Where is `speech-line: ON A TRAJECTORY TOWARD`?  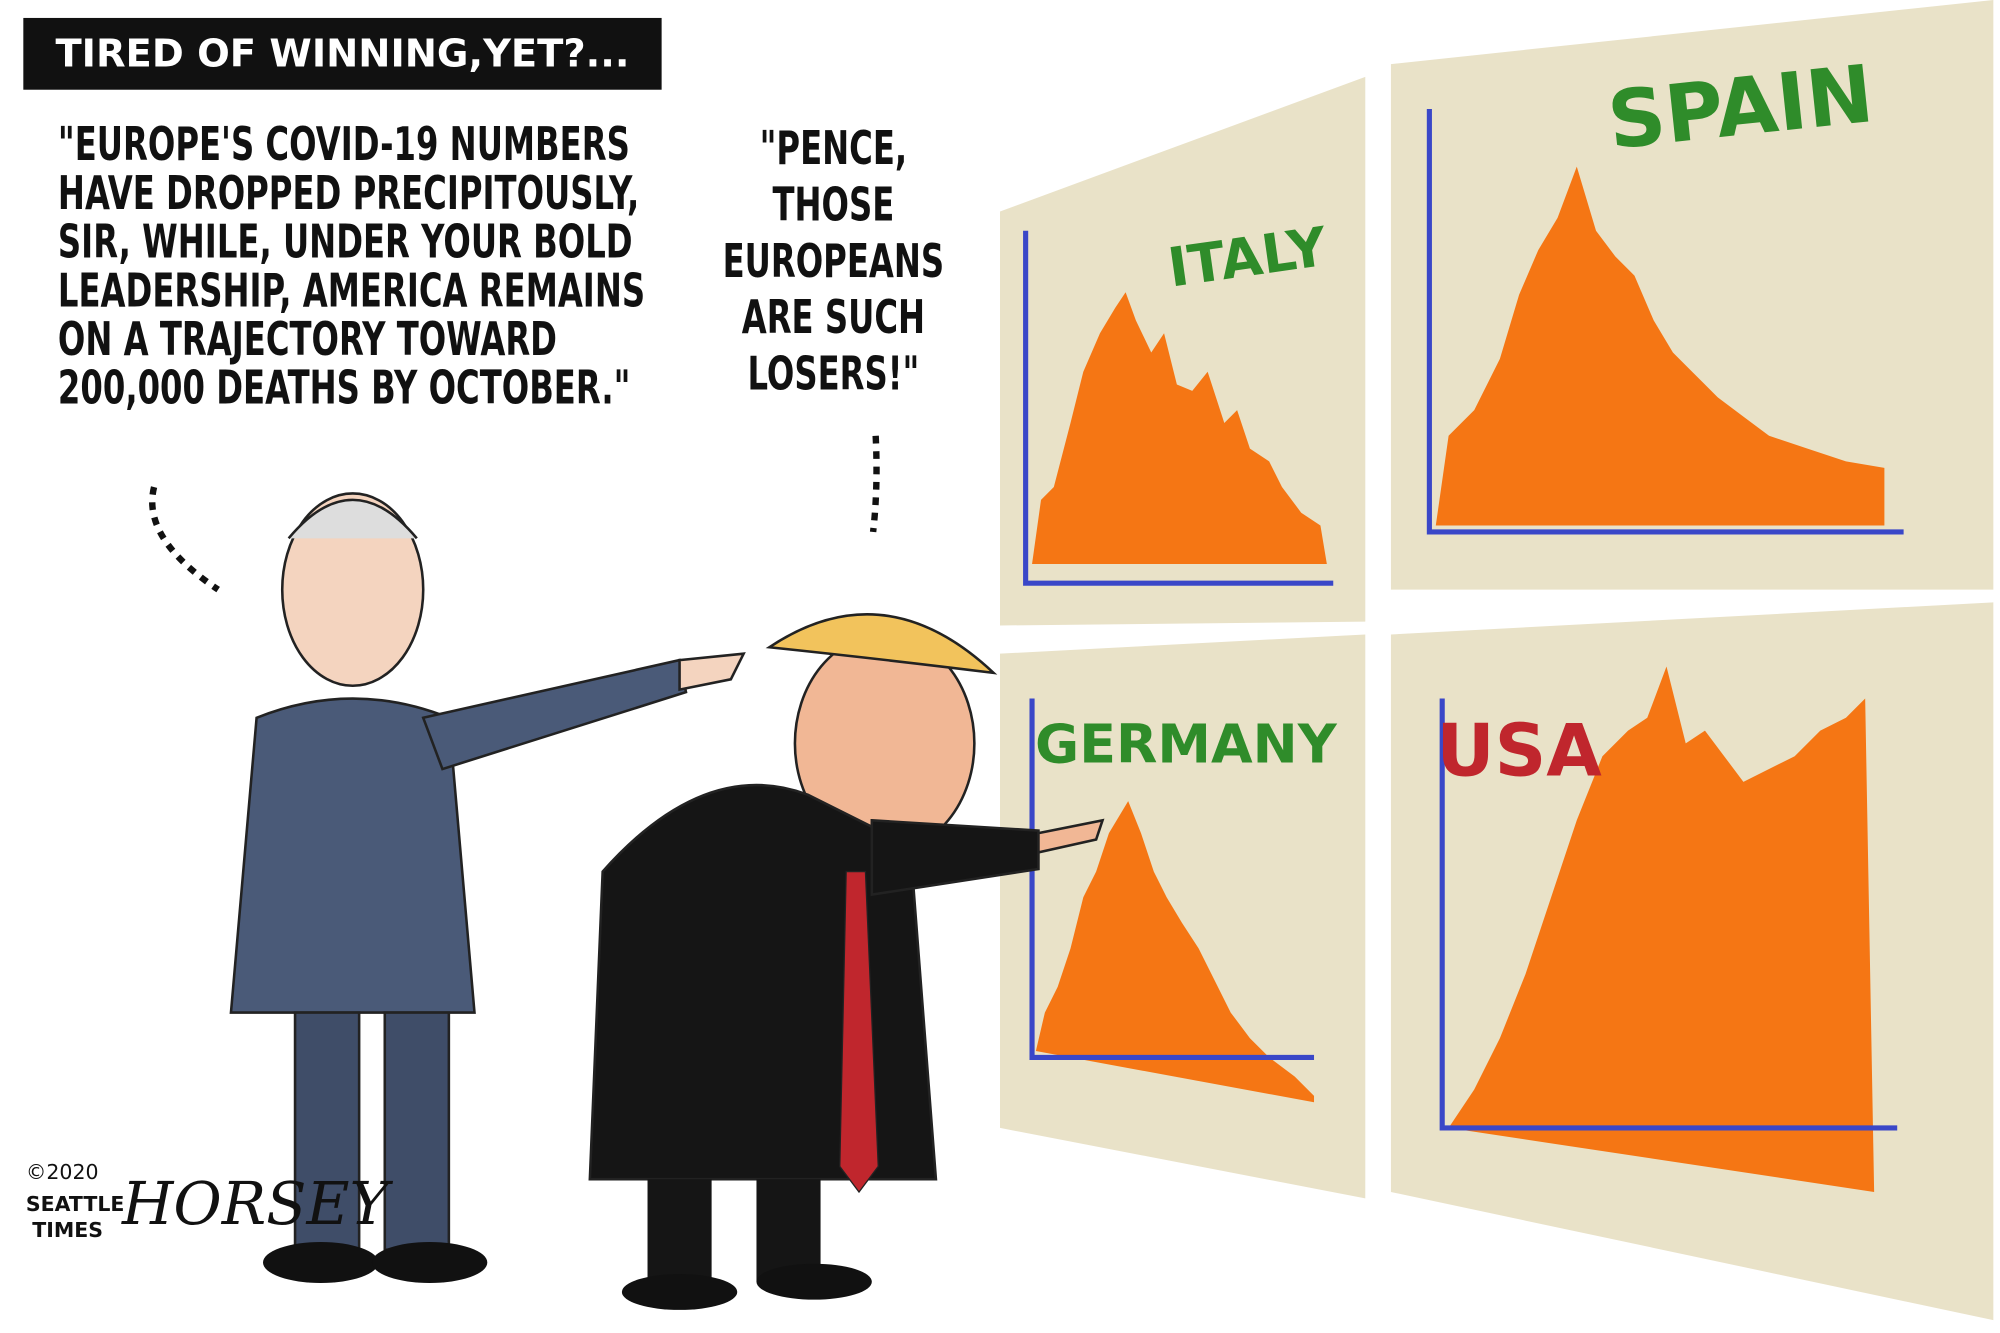
speech-line: ON A TRAJECTORY TOWARD is located at coordinates (307, 339).